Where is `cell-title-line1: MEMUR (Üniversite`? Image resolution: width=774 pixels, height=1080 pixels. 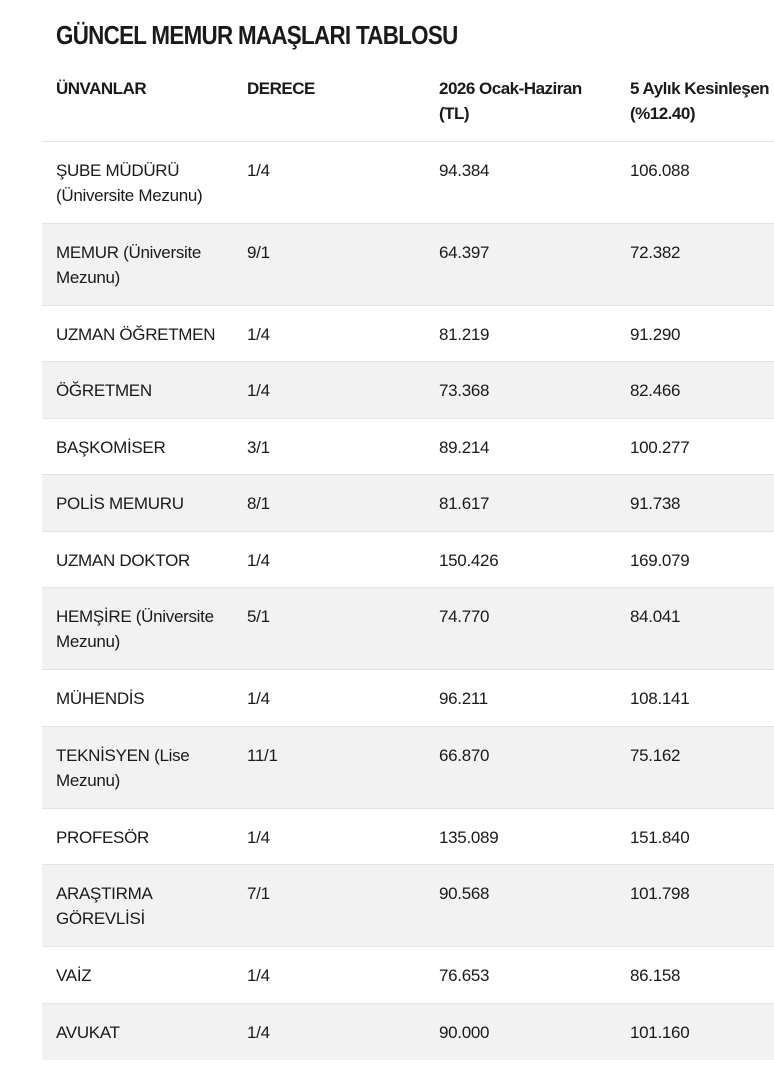
cell-title-line1: MEMUR (Üniversite is located at coordinates (129, 252).